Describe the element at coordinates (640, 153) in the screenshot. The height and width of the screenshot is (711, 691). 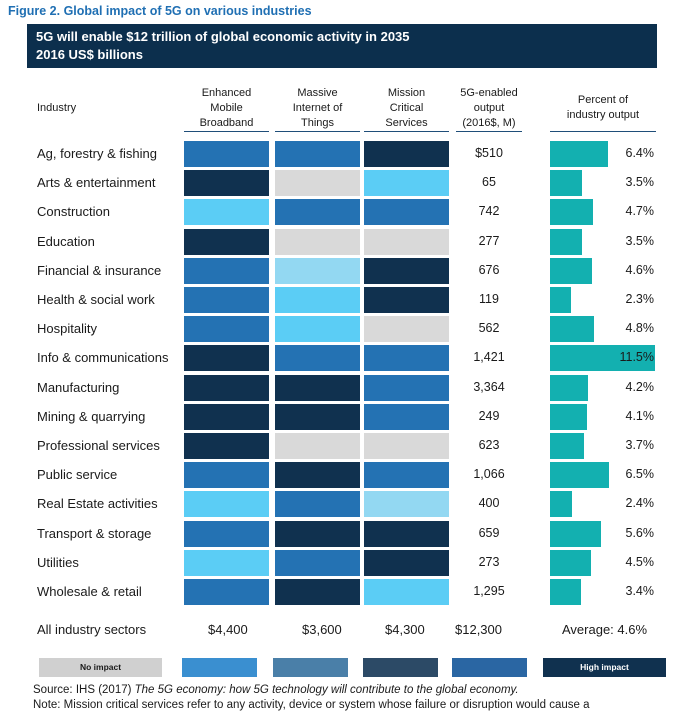
I see `percent-value: 6.4%` at that location.